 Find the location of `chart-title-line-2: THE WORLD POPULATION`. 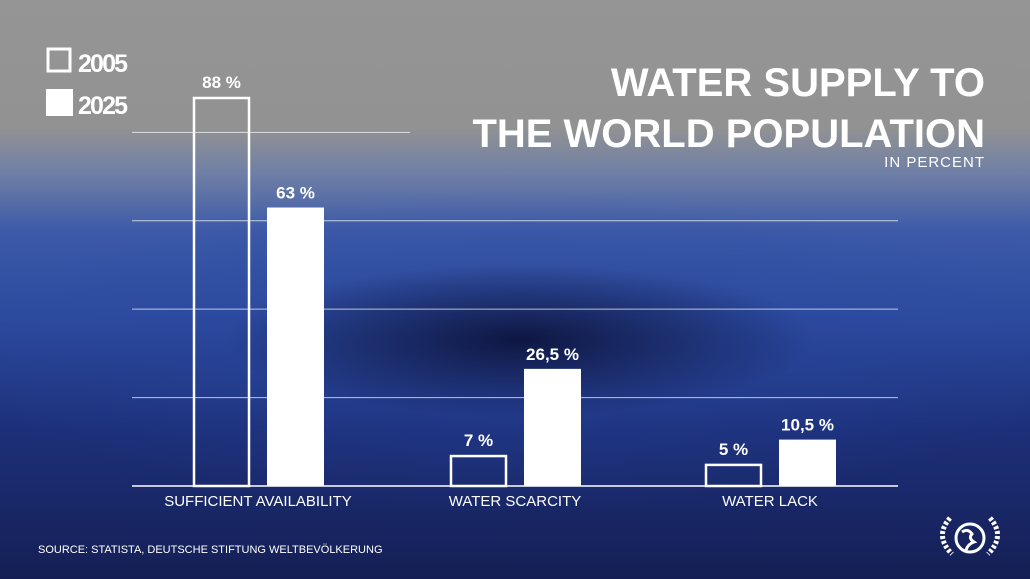

chart-title-line-2: THE WORLD POPULATION is located at coordinates (728, 134).